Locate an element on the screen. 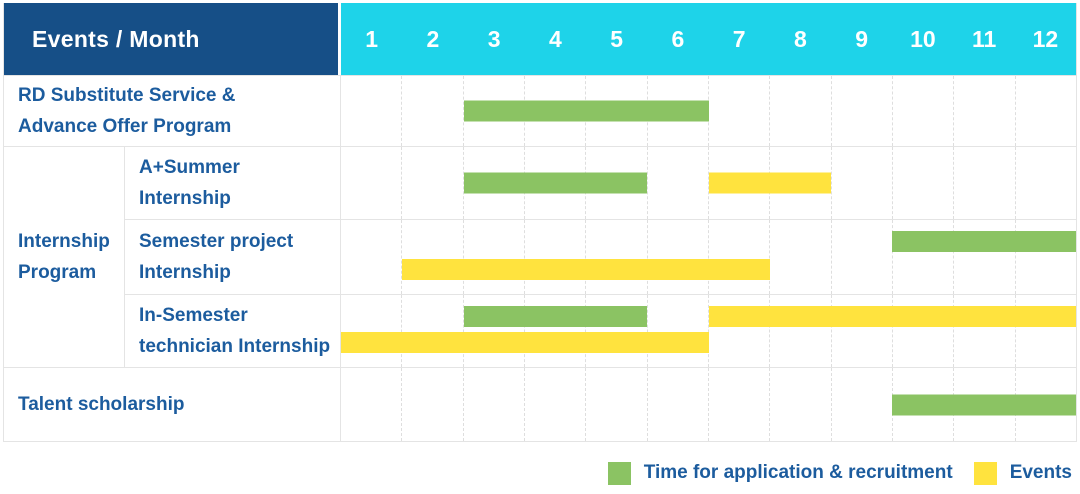 The image size is (1080, 494). events-month-header: Events / Month is located at coordinates (172, 39).